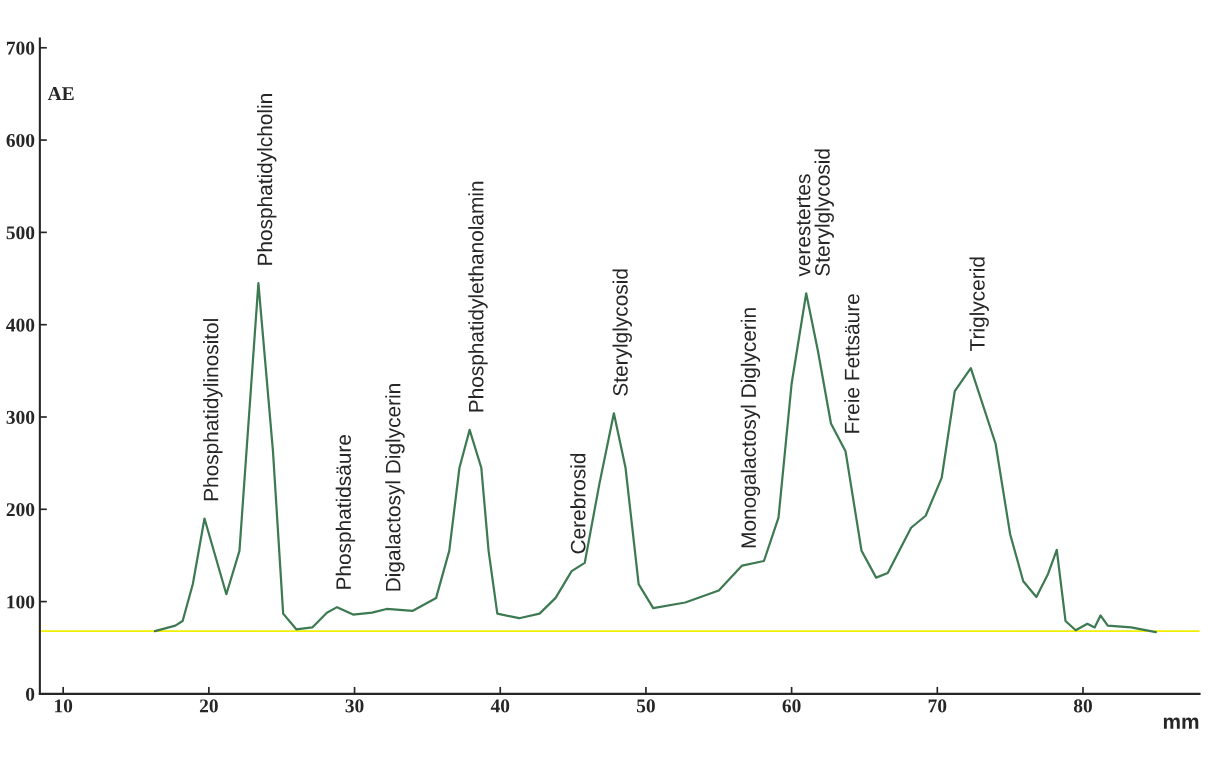 Image resolution: width=1208 pixels, height=771 pixels. I want to click on y-tick-label: 700, so click(20, 48).